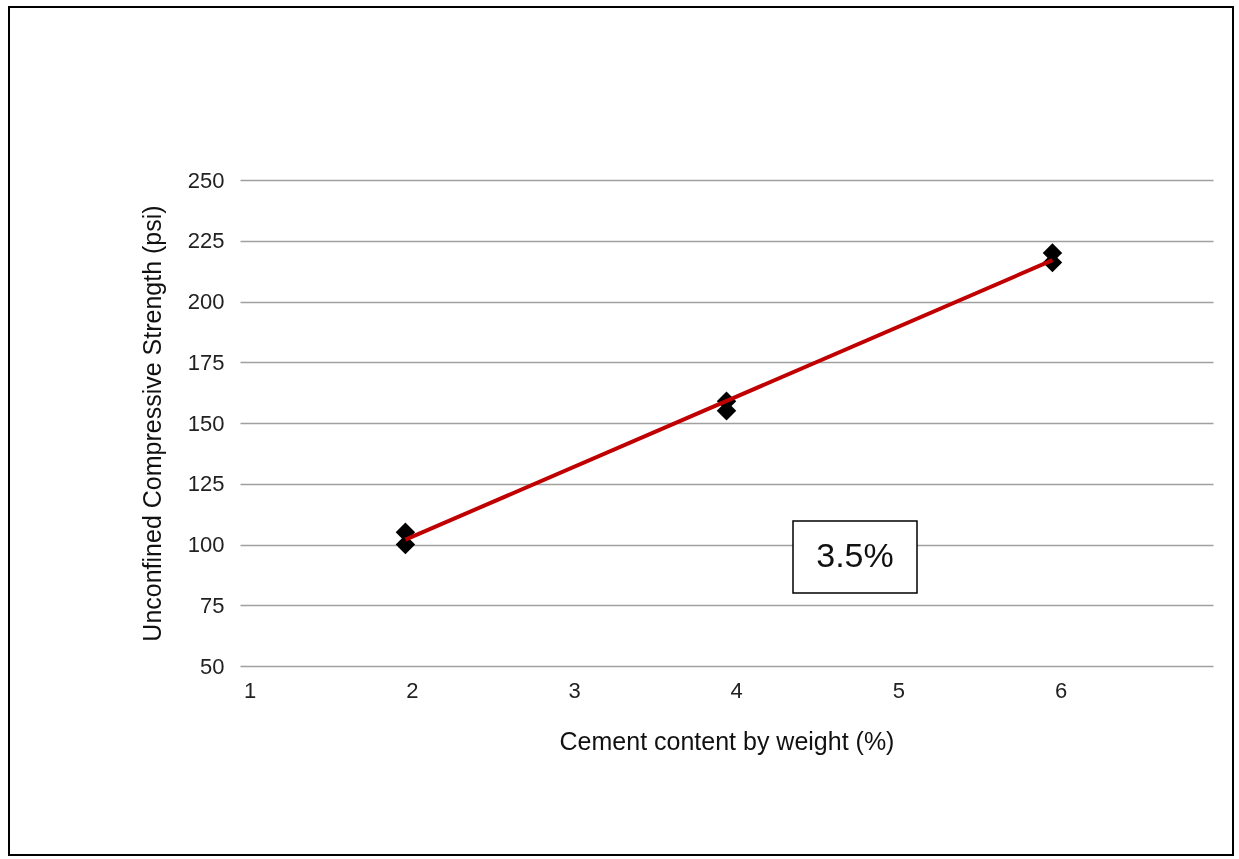 The width and height of the screenshot is (1239, 859). What do you see at coordinates (212, 666) in the screenshot?
I see `y-tick-label: 50` at bounding box center [212, 666].